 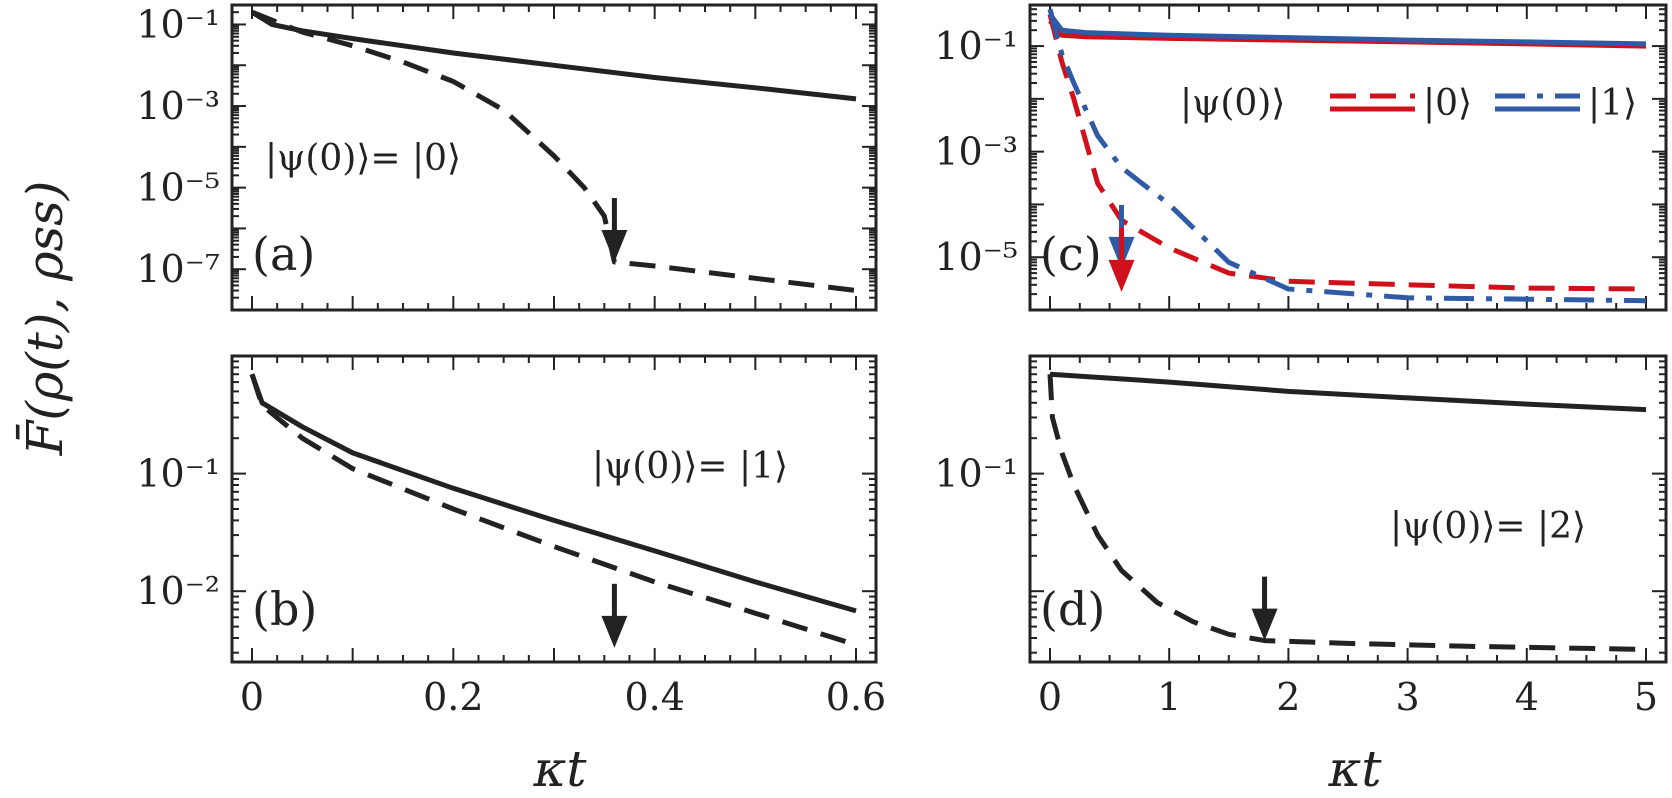 I want to click on y-axis-title: F̄(ρ(t), ρss), so click(x=44, y=319).